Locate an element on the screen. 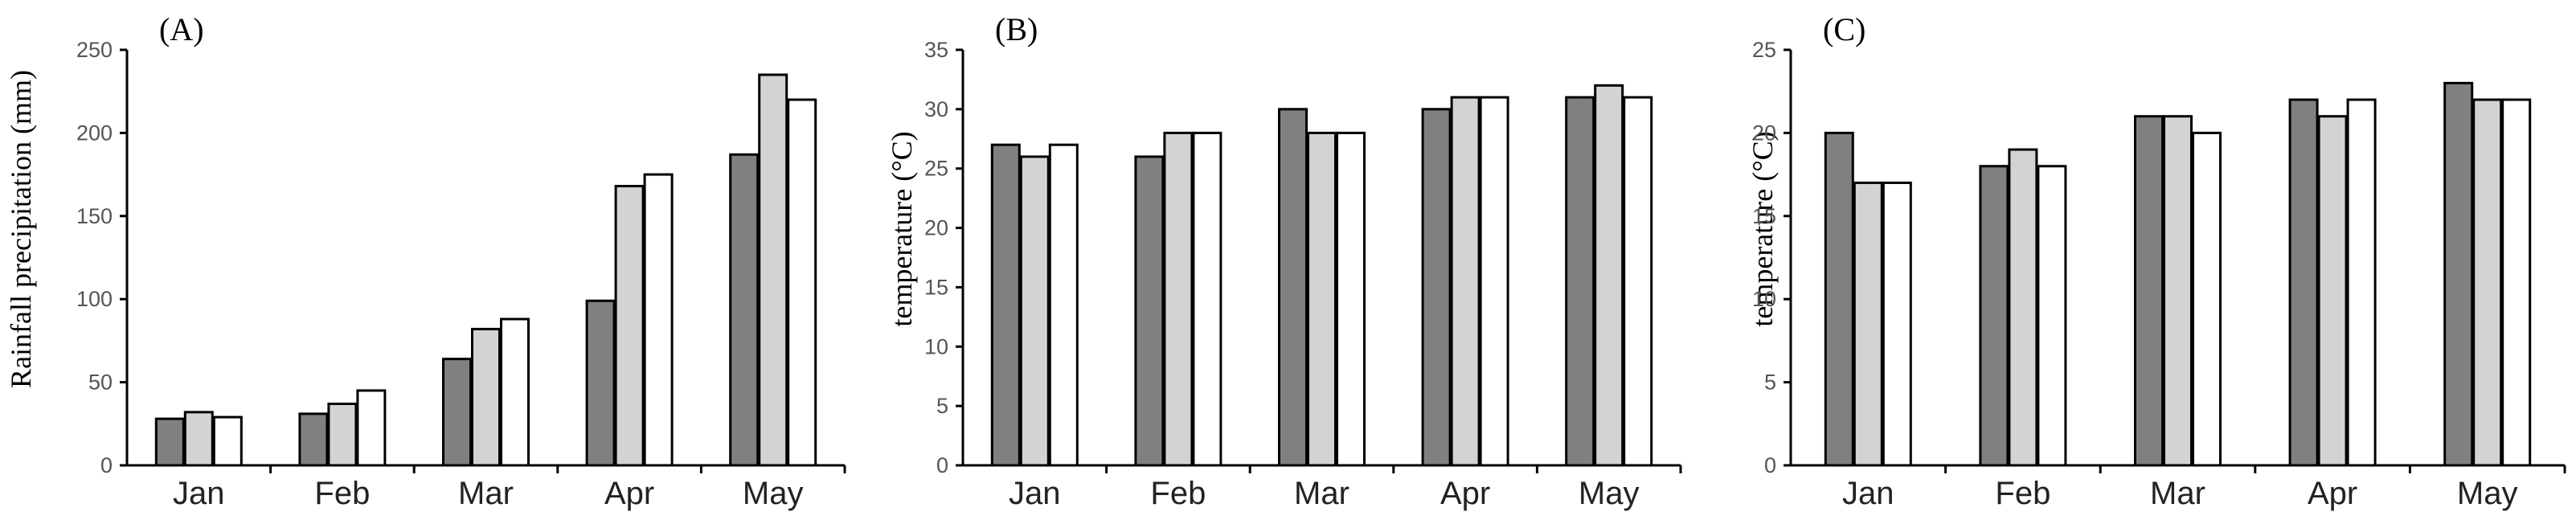 This screenshot has width=2576, height=524. y-axis-label: Rainfall precipitation (mm) is located at coordinates (21, 229).